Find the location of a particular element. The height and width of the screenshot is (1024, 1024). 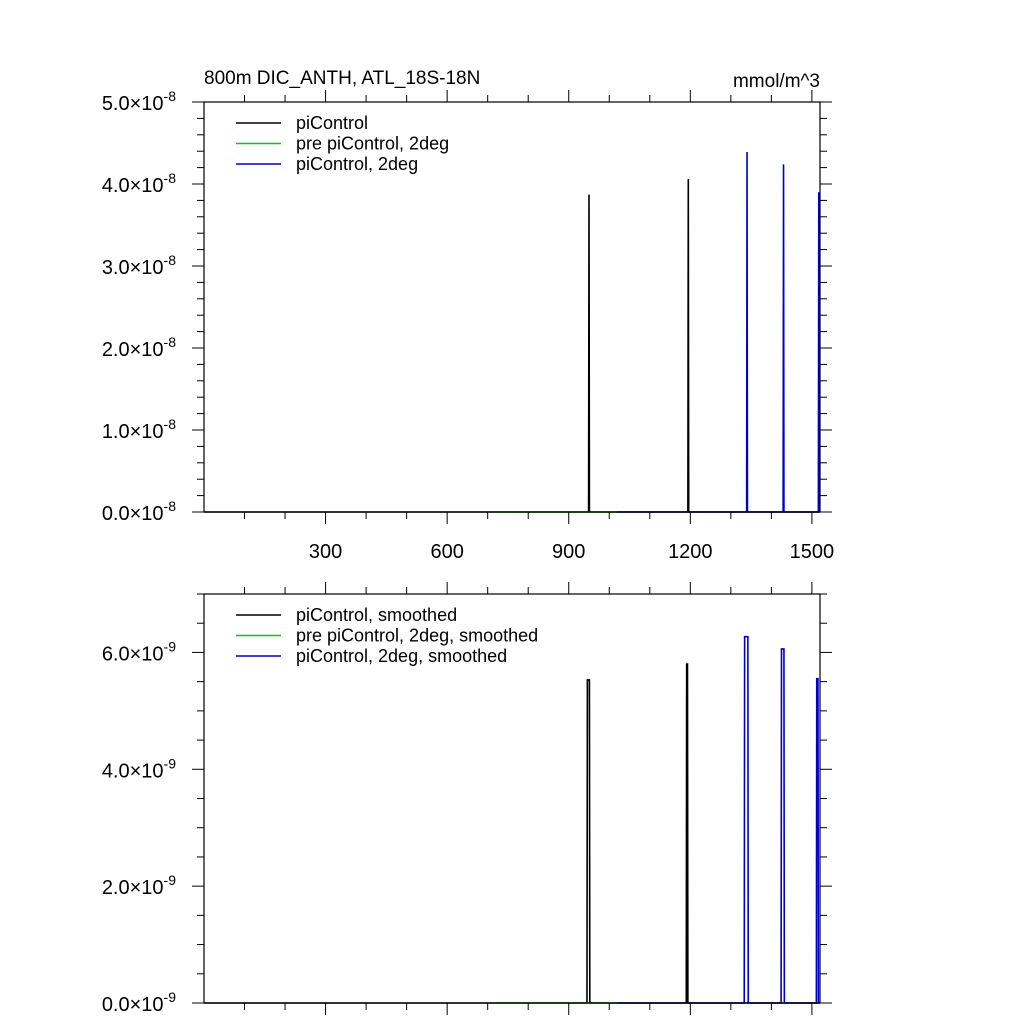

legend-entry-3: piControl, 2deg, smoothed is located at coordinates (401, 656).